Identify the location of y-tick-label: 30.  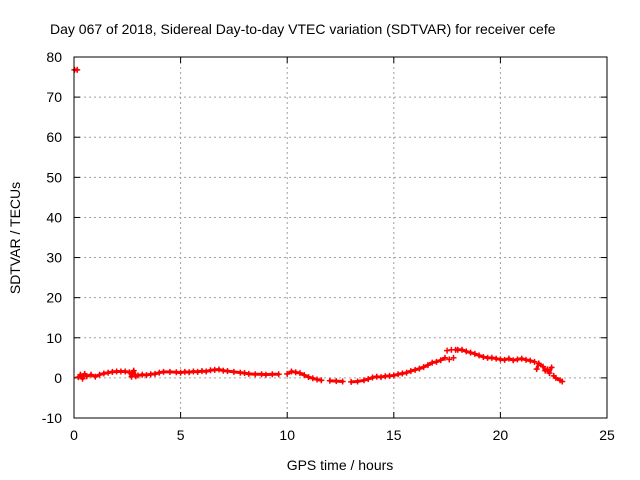
(54, 258).